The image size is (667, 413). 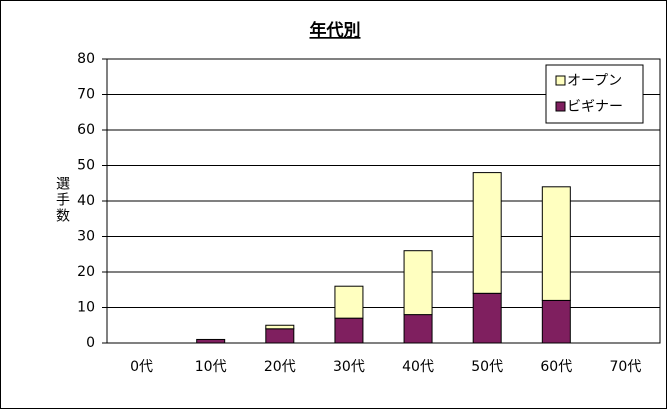 What do you see at coordinates (594, 94) in the screenshot?
I see `legend-box` at bounding box center [594, 94].